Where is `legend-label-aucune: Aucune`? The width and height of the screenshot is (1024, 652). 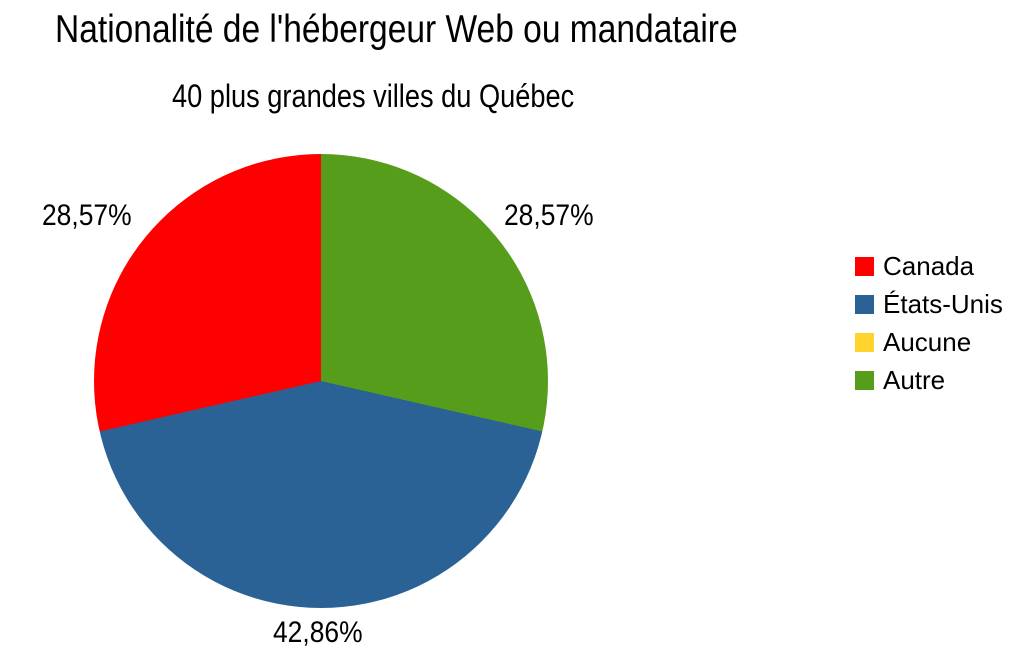 legend-label-aucune: Aucune is located at coordinates (927, 341).